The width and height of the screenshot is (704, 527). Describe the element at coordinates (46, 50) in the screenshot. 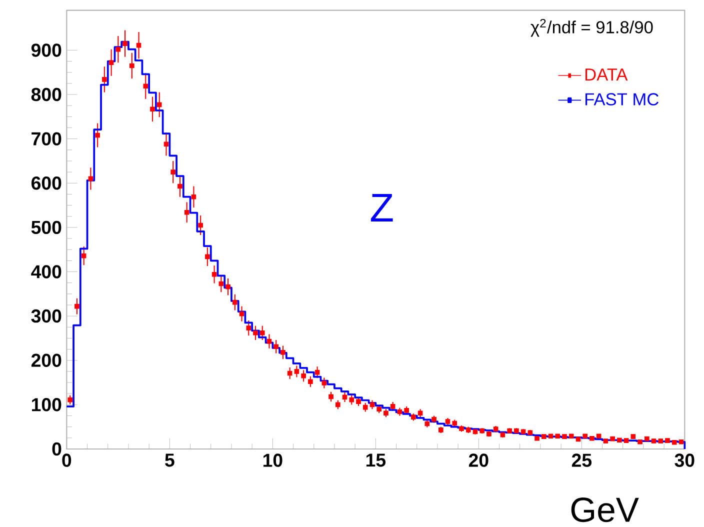

I see `y-tick-label: 900` at that location.